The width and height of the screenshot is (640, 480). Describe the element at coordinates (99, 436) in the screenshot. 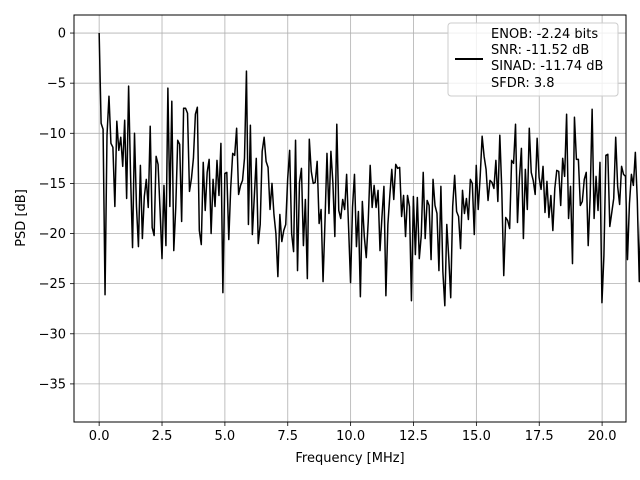

I see `x-tick-label: 0.0` at that location.